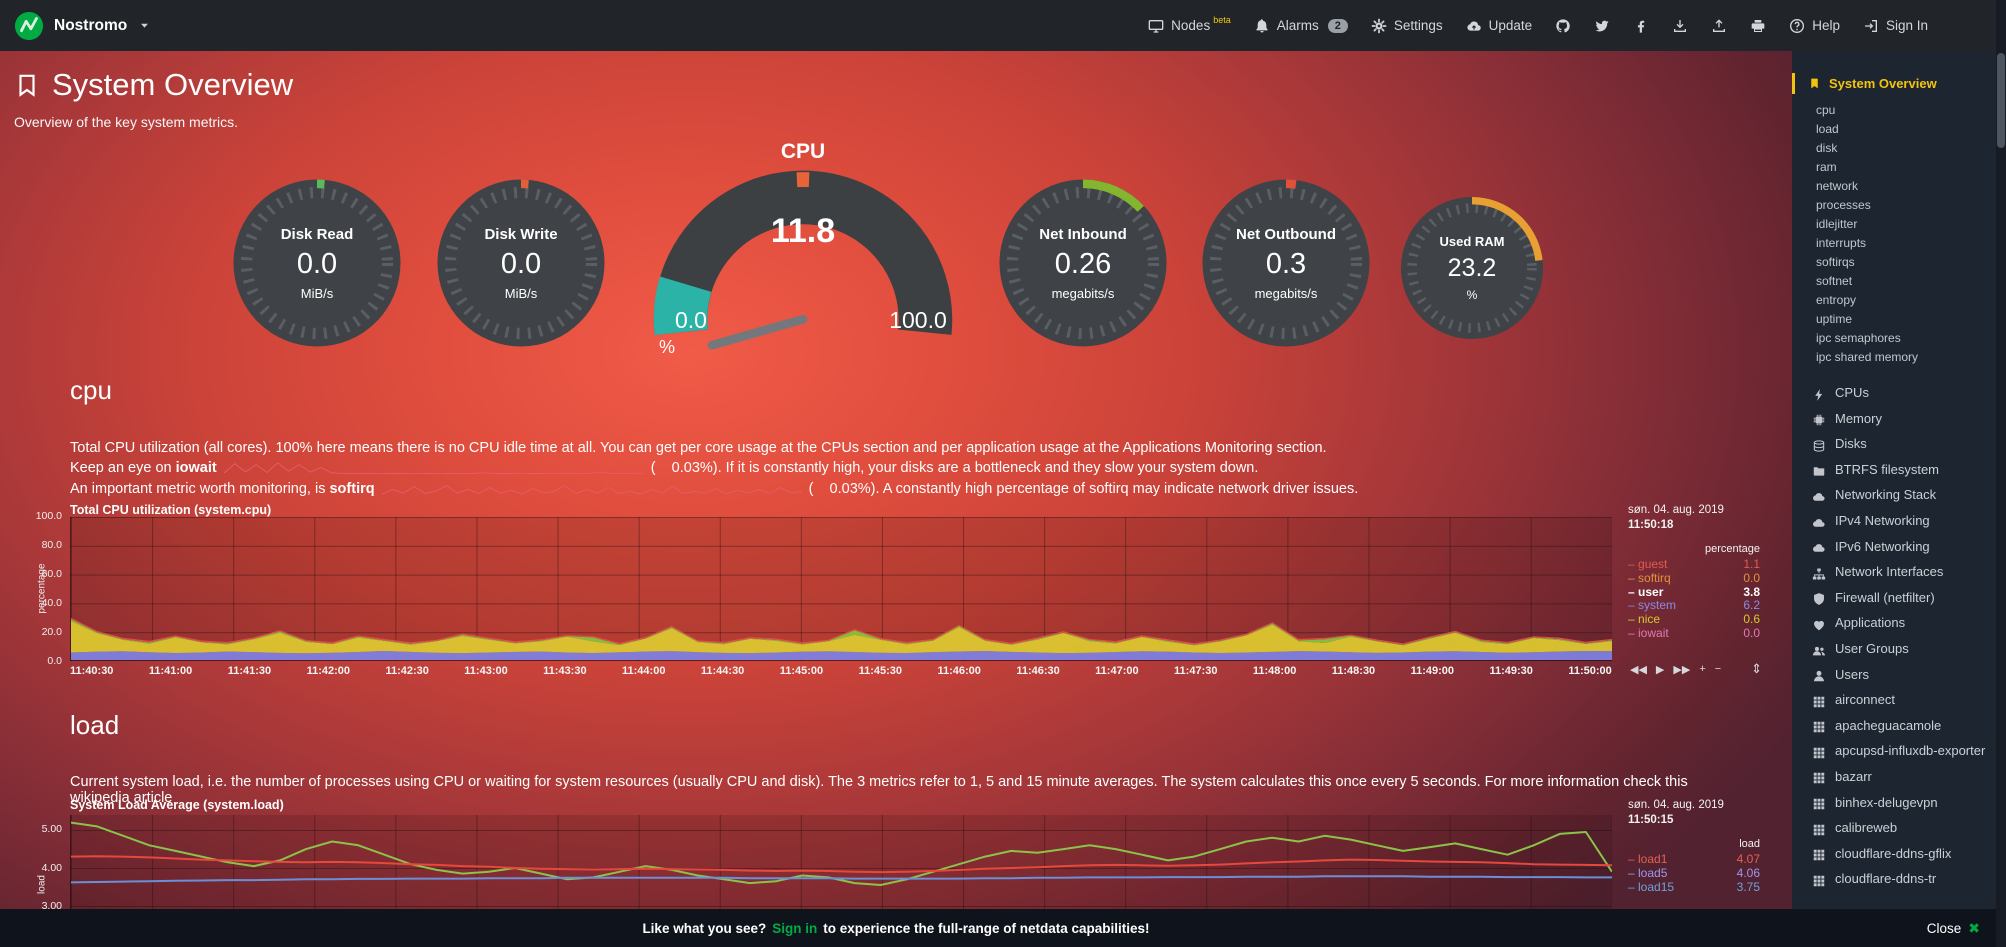 The width and height of the screenshot is (2006, 947). What do you see at coordinates (1899, 675) in the screenshot?
I see `sidebar-item-users: Users` at bounding box center [1899, 675].